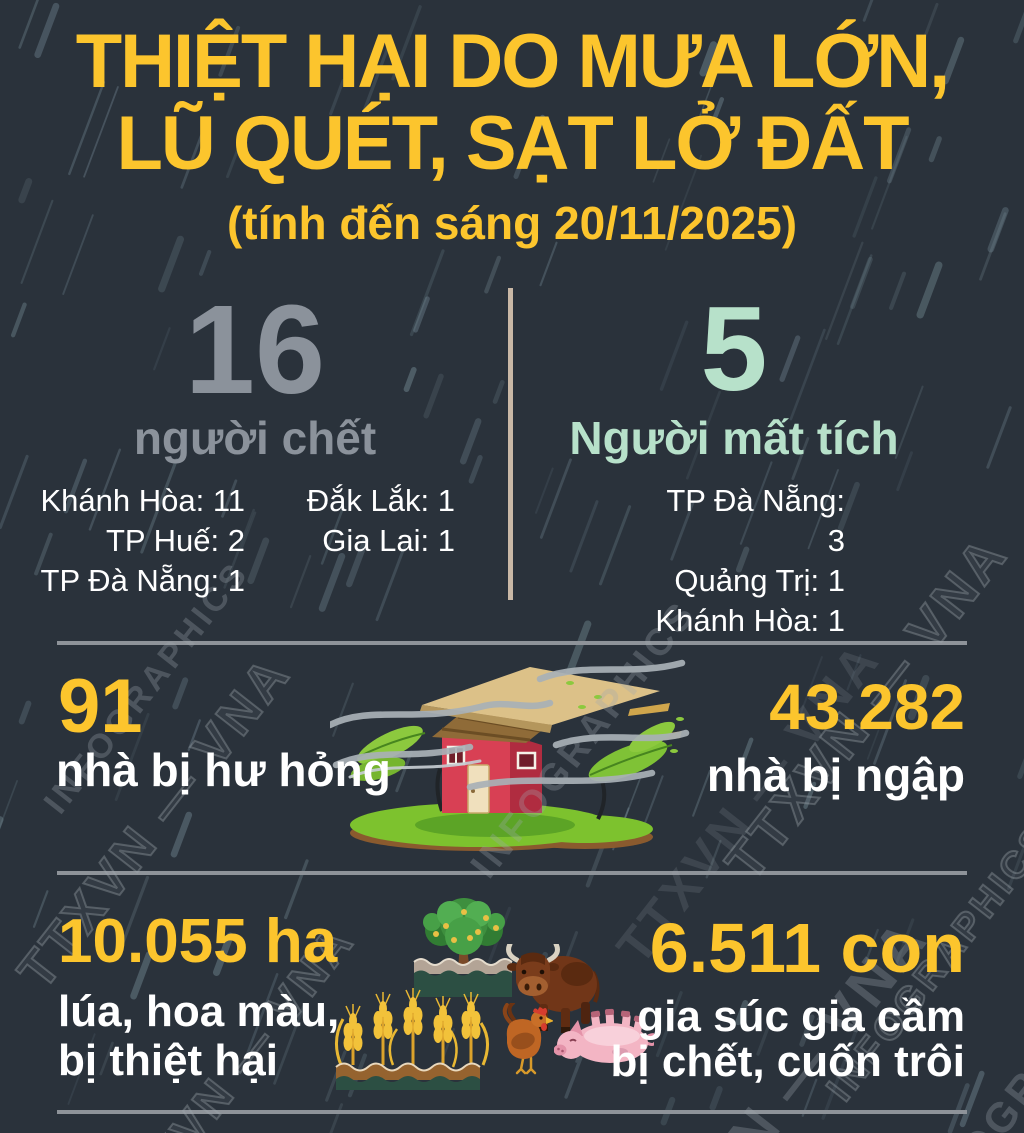  Describe the element at coordinates (787, 1061) in the screenshot. I see `livestock-label-line2: bị chết, cuốn trôi` at that location.